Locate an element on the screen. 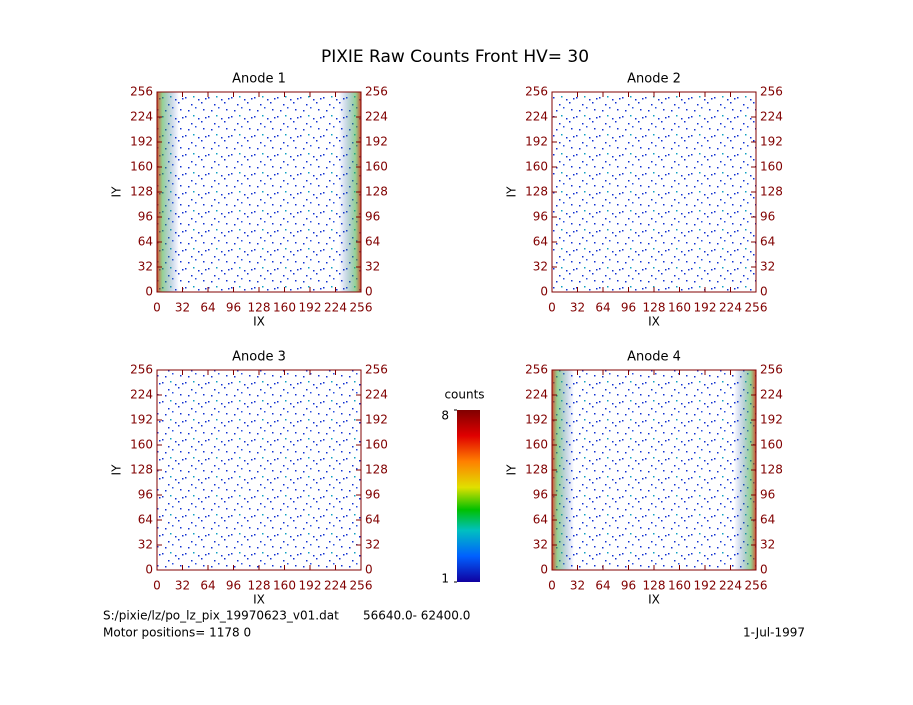 The width and height of the screenshot is (913, 705). colorbar-tick-label: 1 is located at coordinates (445, 579).